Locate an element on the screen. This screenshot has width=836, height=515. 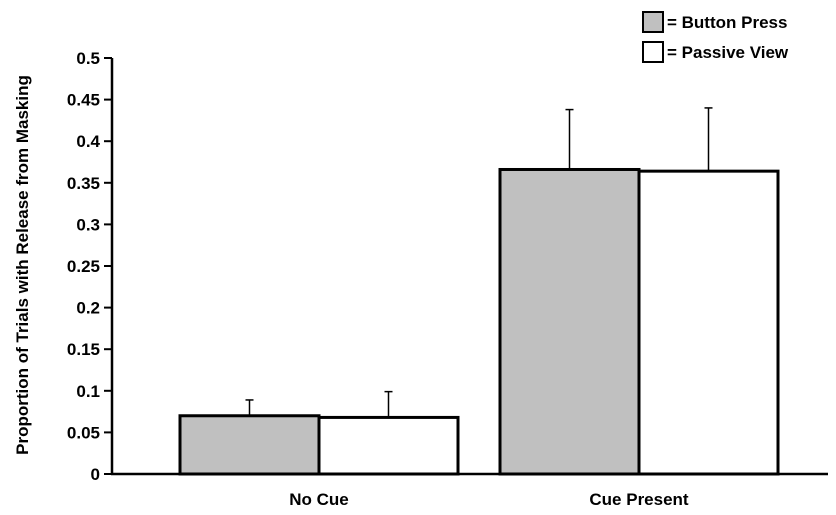
bar-button-press-no-cue is located at coordinates (249, 445).